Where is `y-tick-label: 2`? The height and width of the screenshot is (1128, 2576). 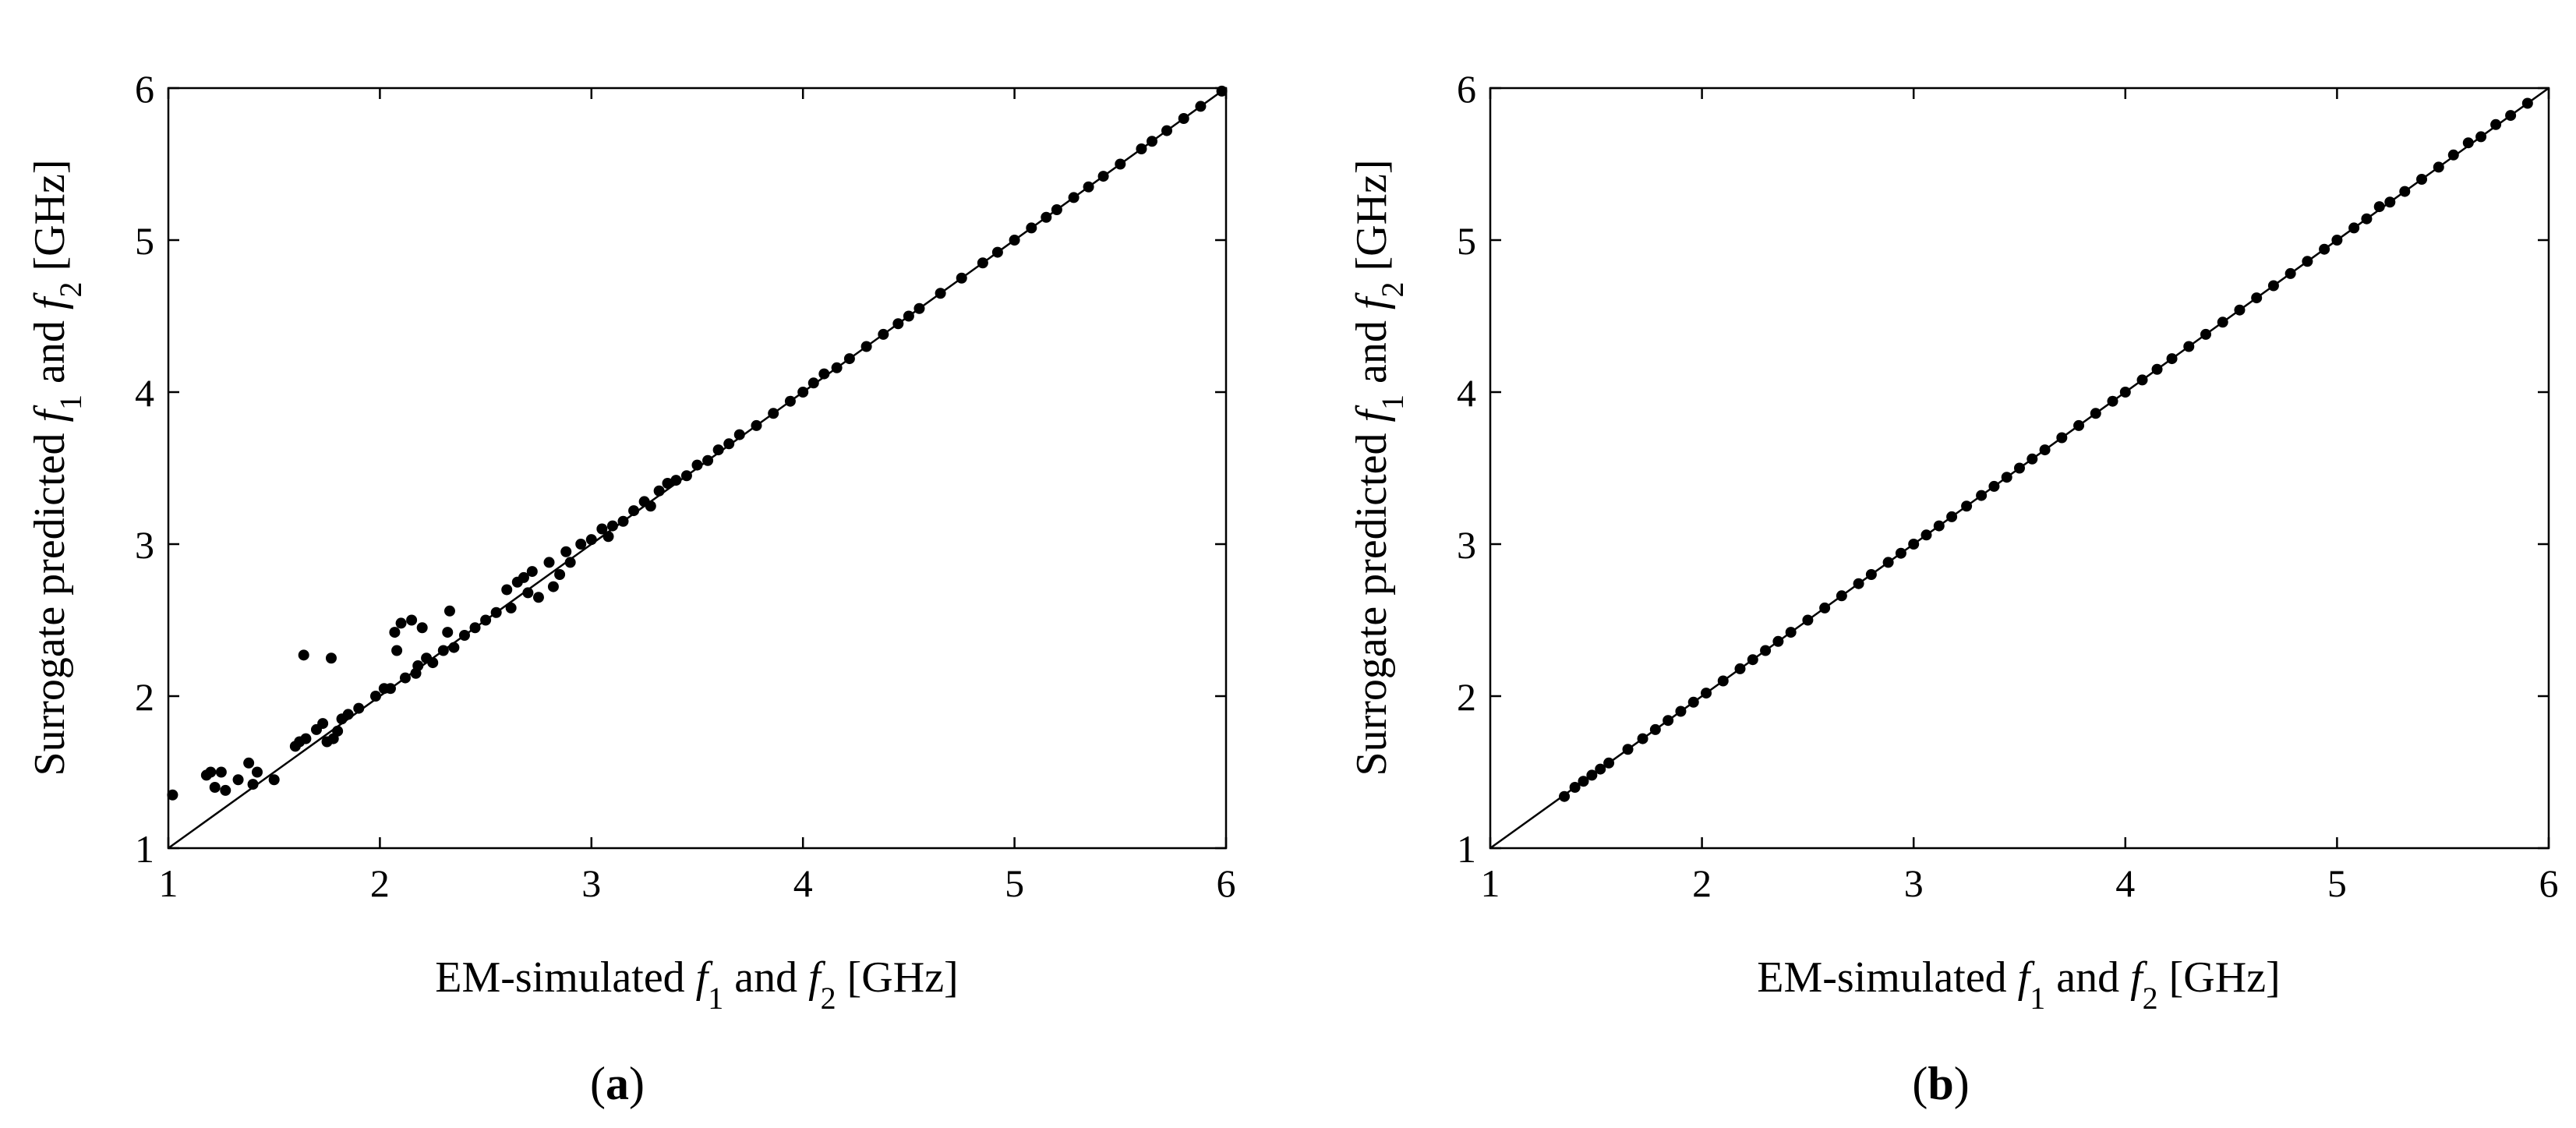 y-tick-label: 2 is located at coordinates (1466, 697).